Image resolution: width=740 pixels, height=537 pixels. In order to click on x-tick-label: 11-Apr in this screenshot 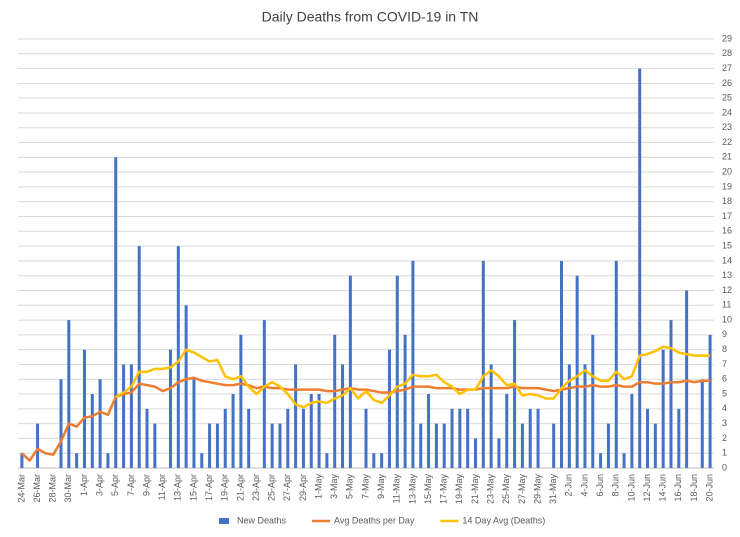, I will do `click(162, 487)`.